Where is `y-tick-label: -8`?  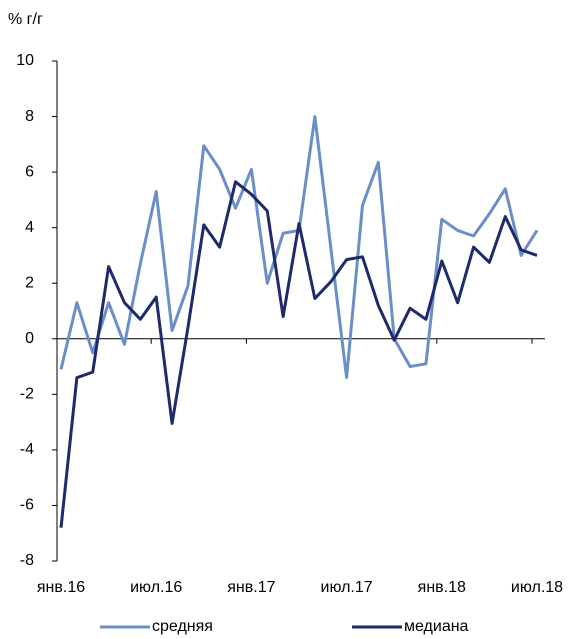
y-tick-label: -8 is located at coordinates (27, 560).